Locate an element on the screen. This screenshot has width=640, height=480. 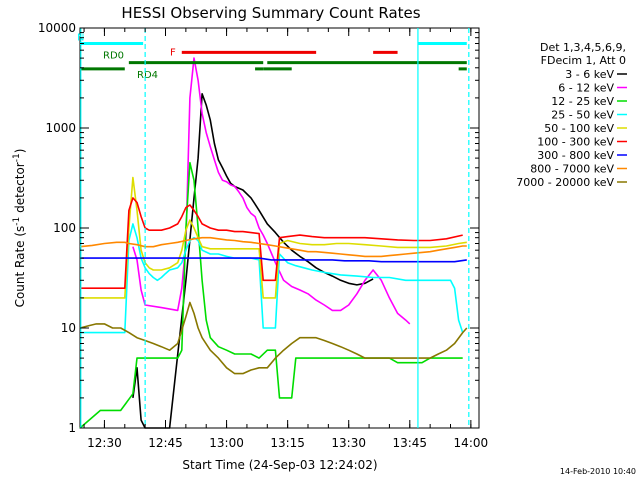
y-axis-label: Count Rate (s-1 detector-1) is located at coordinates (19, 228).